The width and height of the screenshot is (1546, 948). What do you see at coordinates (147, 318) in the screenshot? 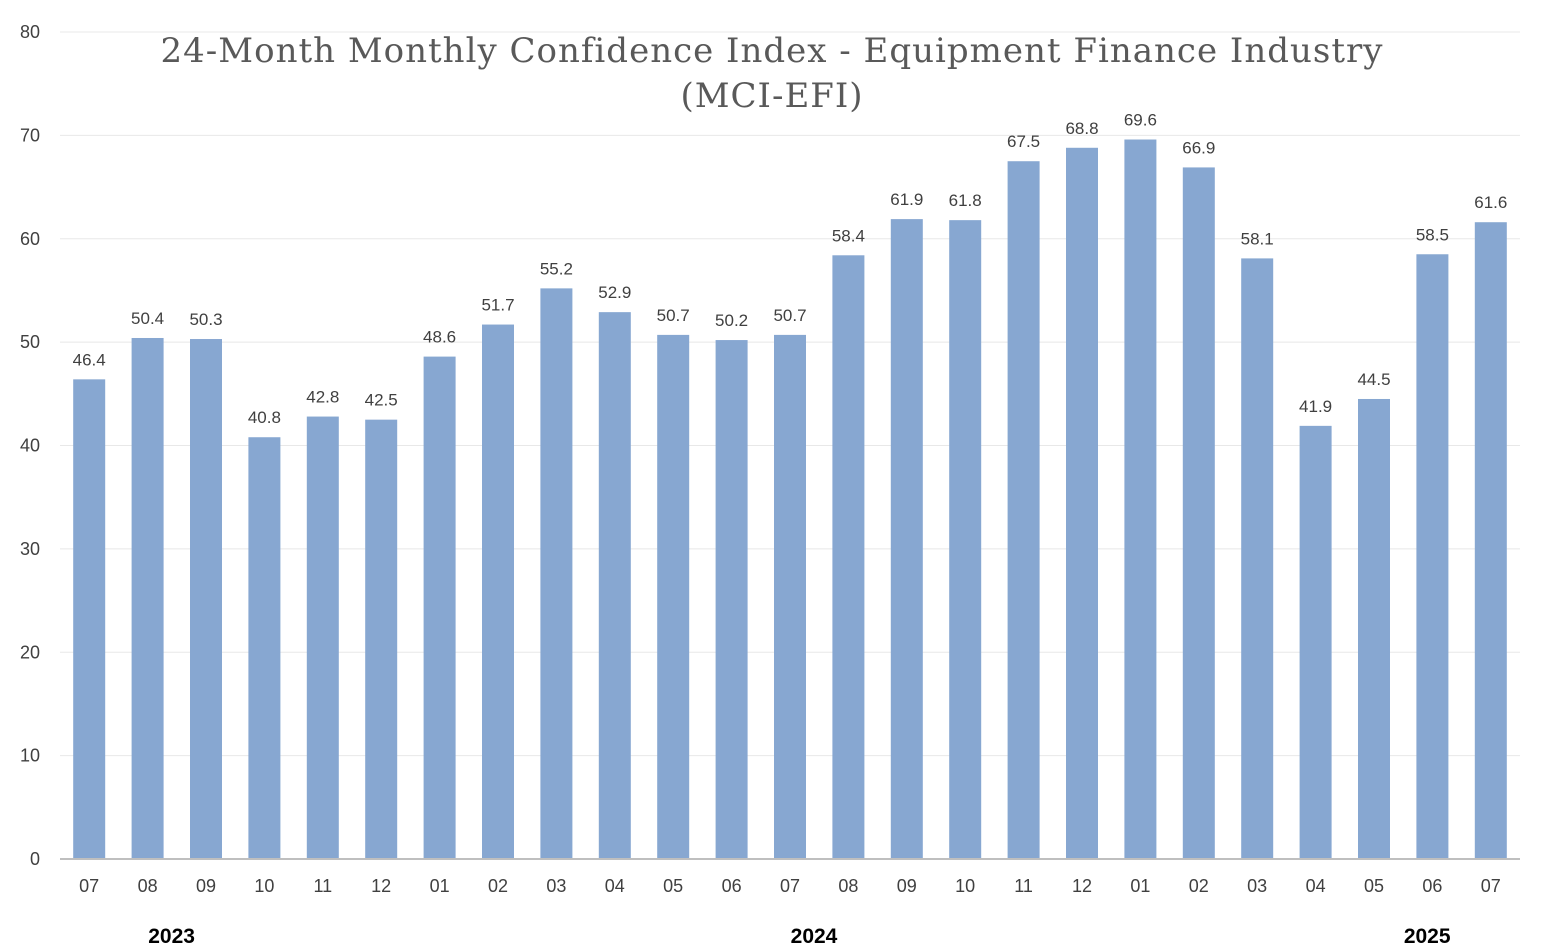
I see `data-label: 50.4` at bounding box center [147, 318].